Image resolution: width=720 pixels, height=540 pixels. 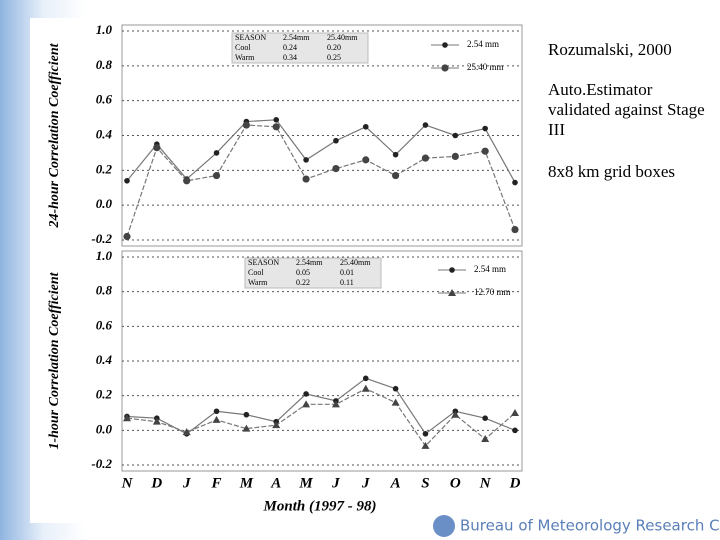 What do you see at coordinates (347, 282) in the screenshot?
I see `table-cell: 0.11` at bounding box center [347, 282].